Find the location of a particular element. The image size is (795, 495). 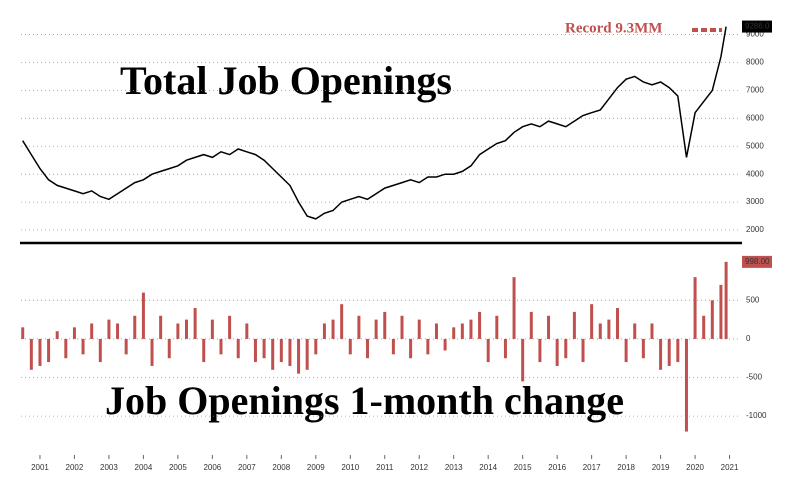

y-tick-label: 2000 is located at coordinates (755, 229).